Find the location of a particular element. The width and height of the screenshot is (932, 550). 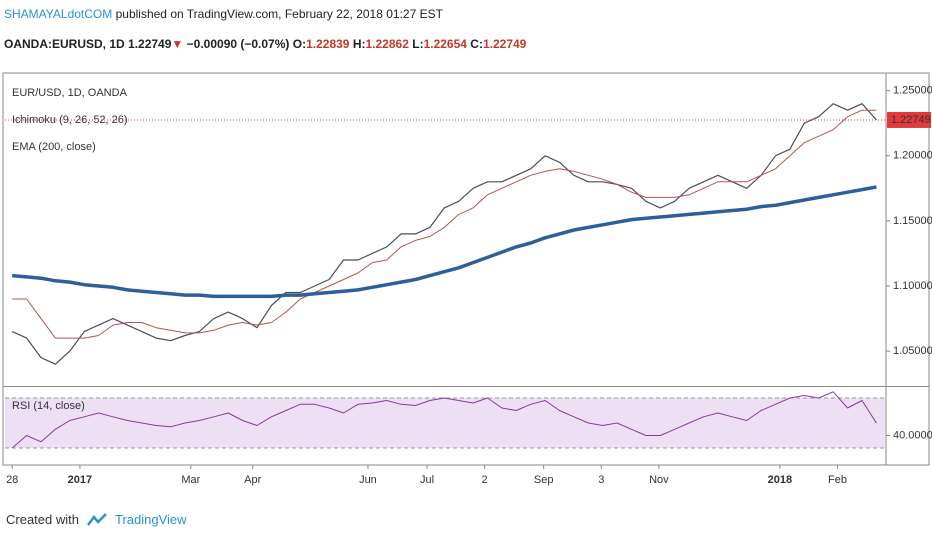

y-tick-label: 1.15000 is located at coordinates (912, 221).